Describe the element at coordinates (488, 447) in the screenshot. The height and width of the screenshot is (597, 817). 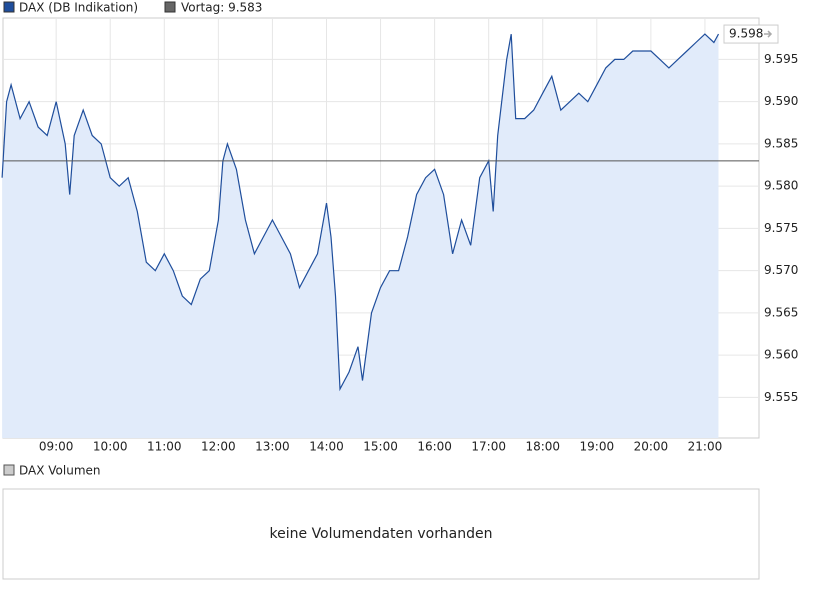
I see `x-tick-label: 17:00` at that location.